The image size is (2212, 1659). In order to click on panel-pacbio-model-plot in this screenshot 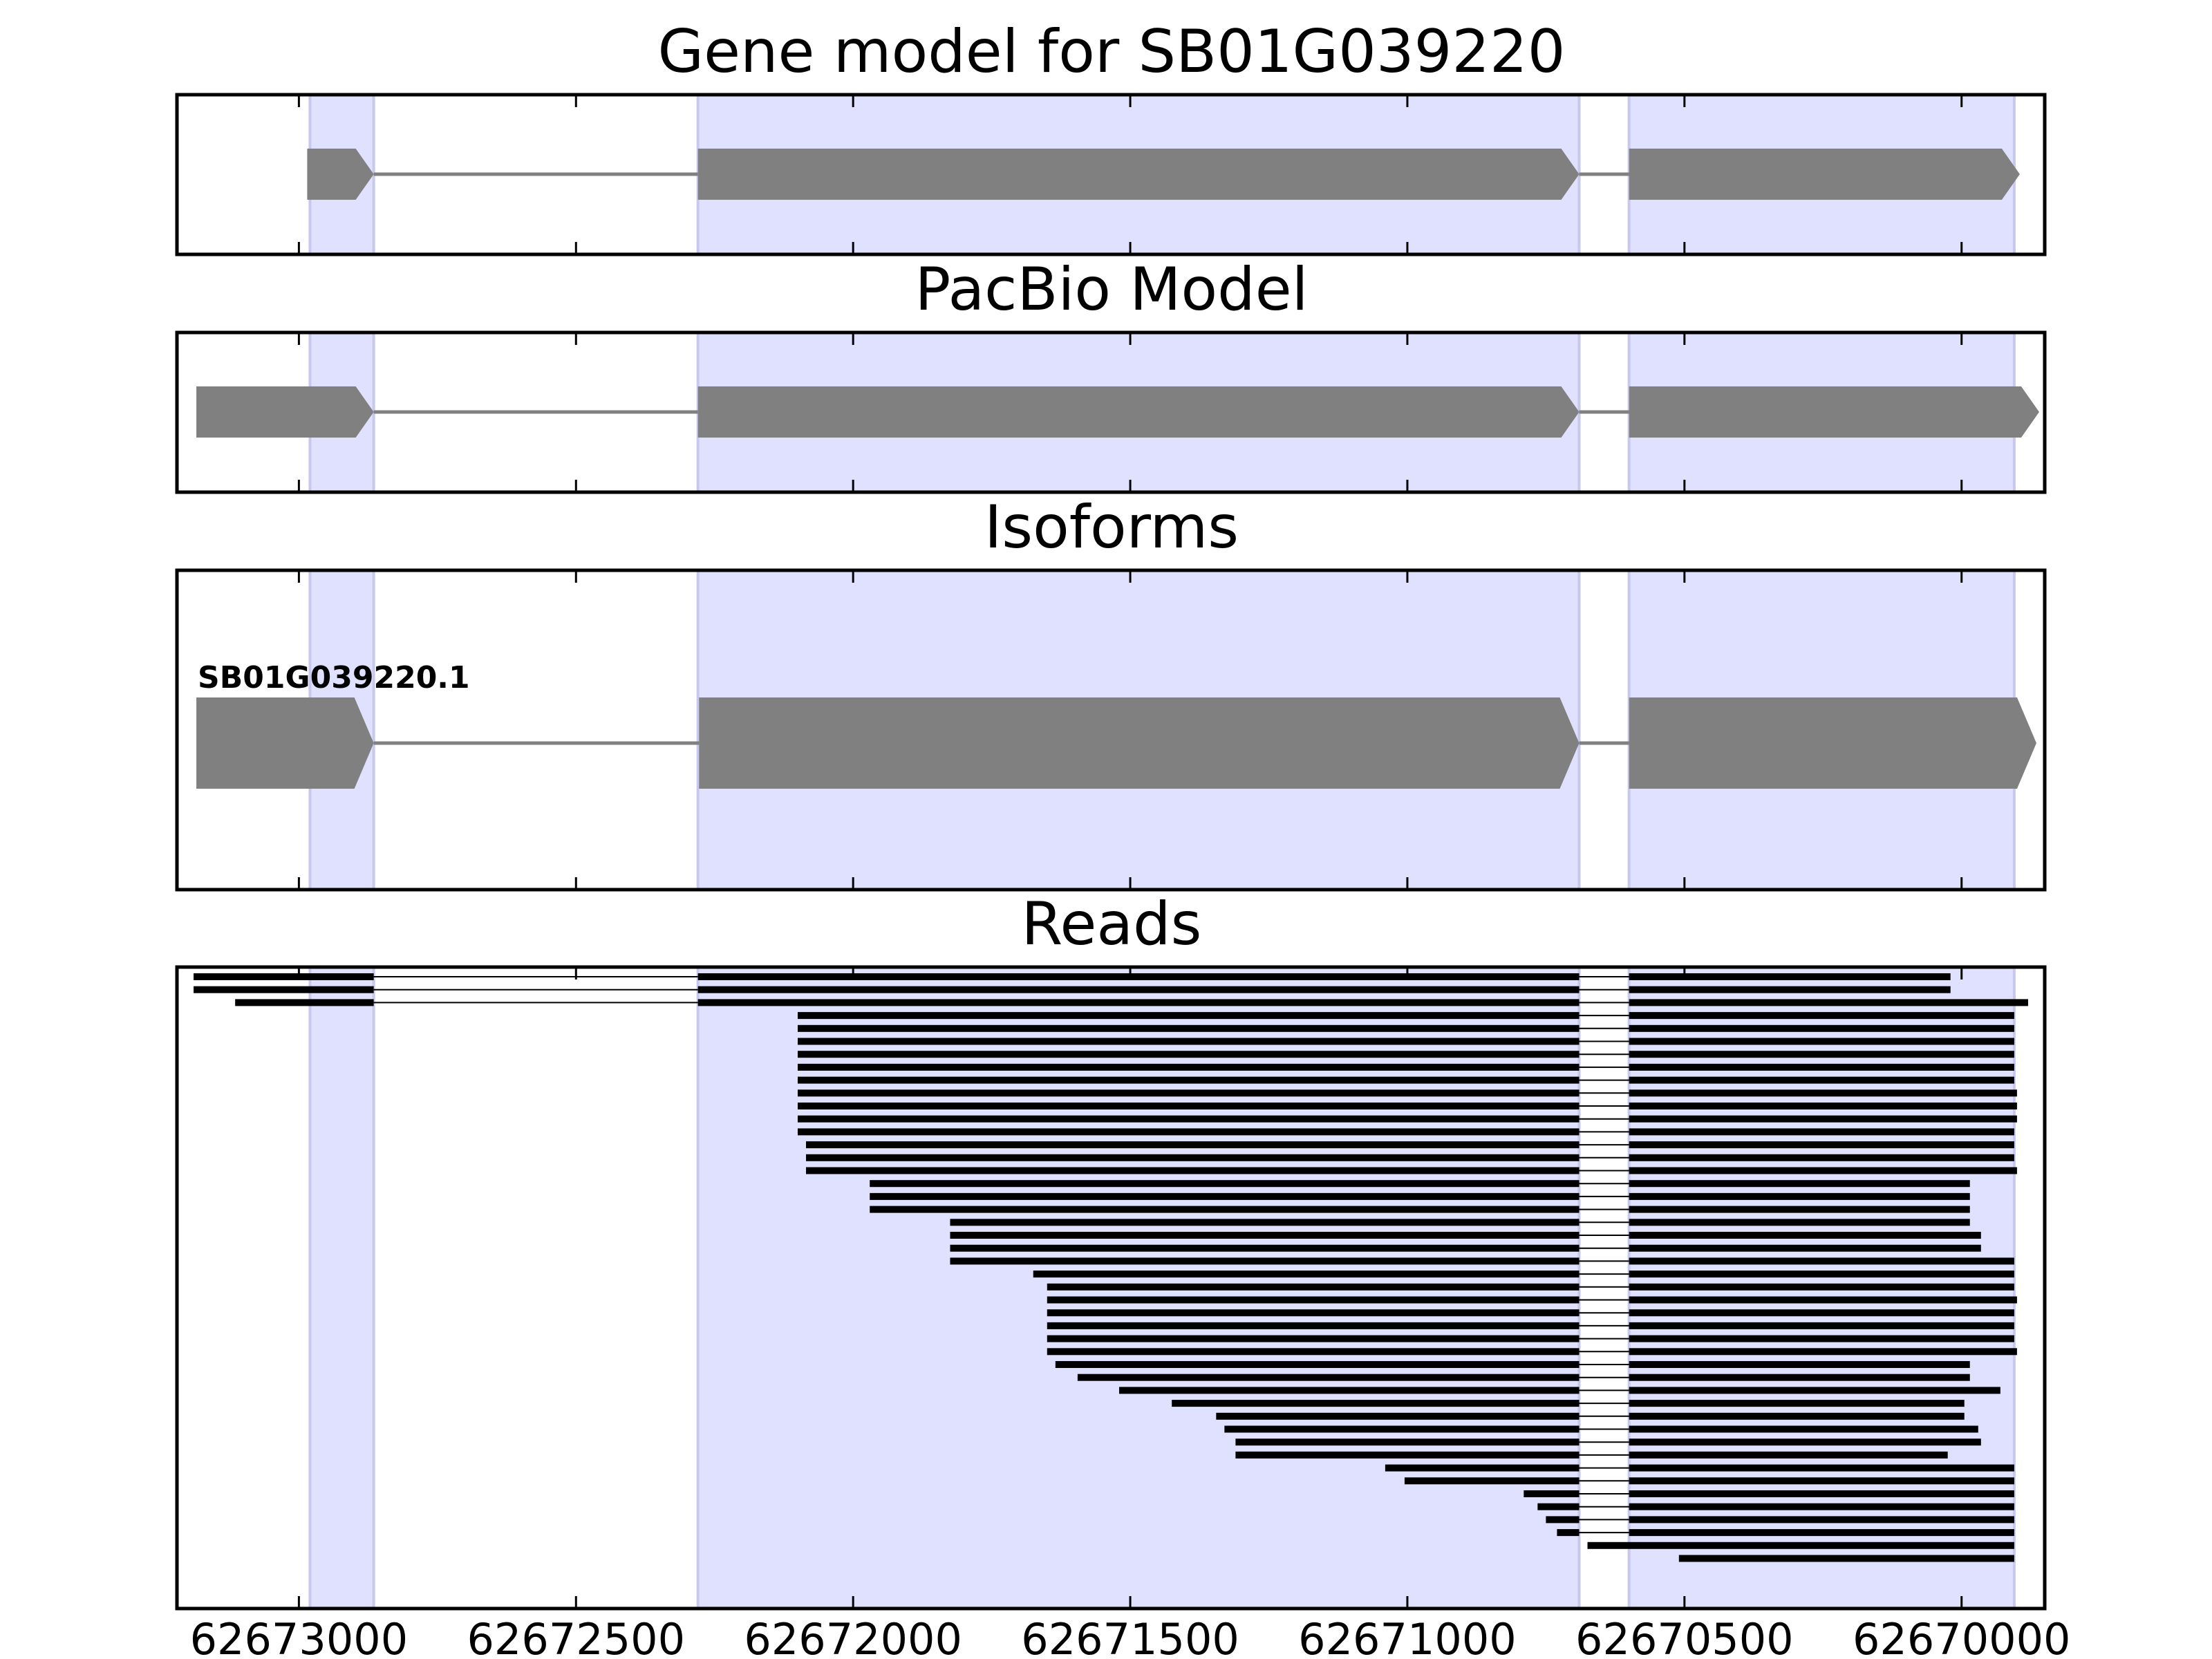, I will do `click(1111, 412)`.